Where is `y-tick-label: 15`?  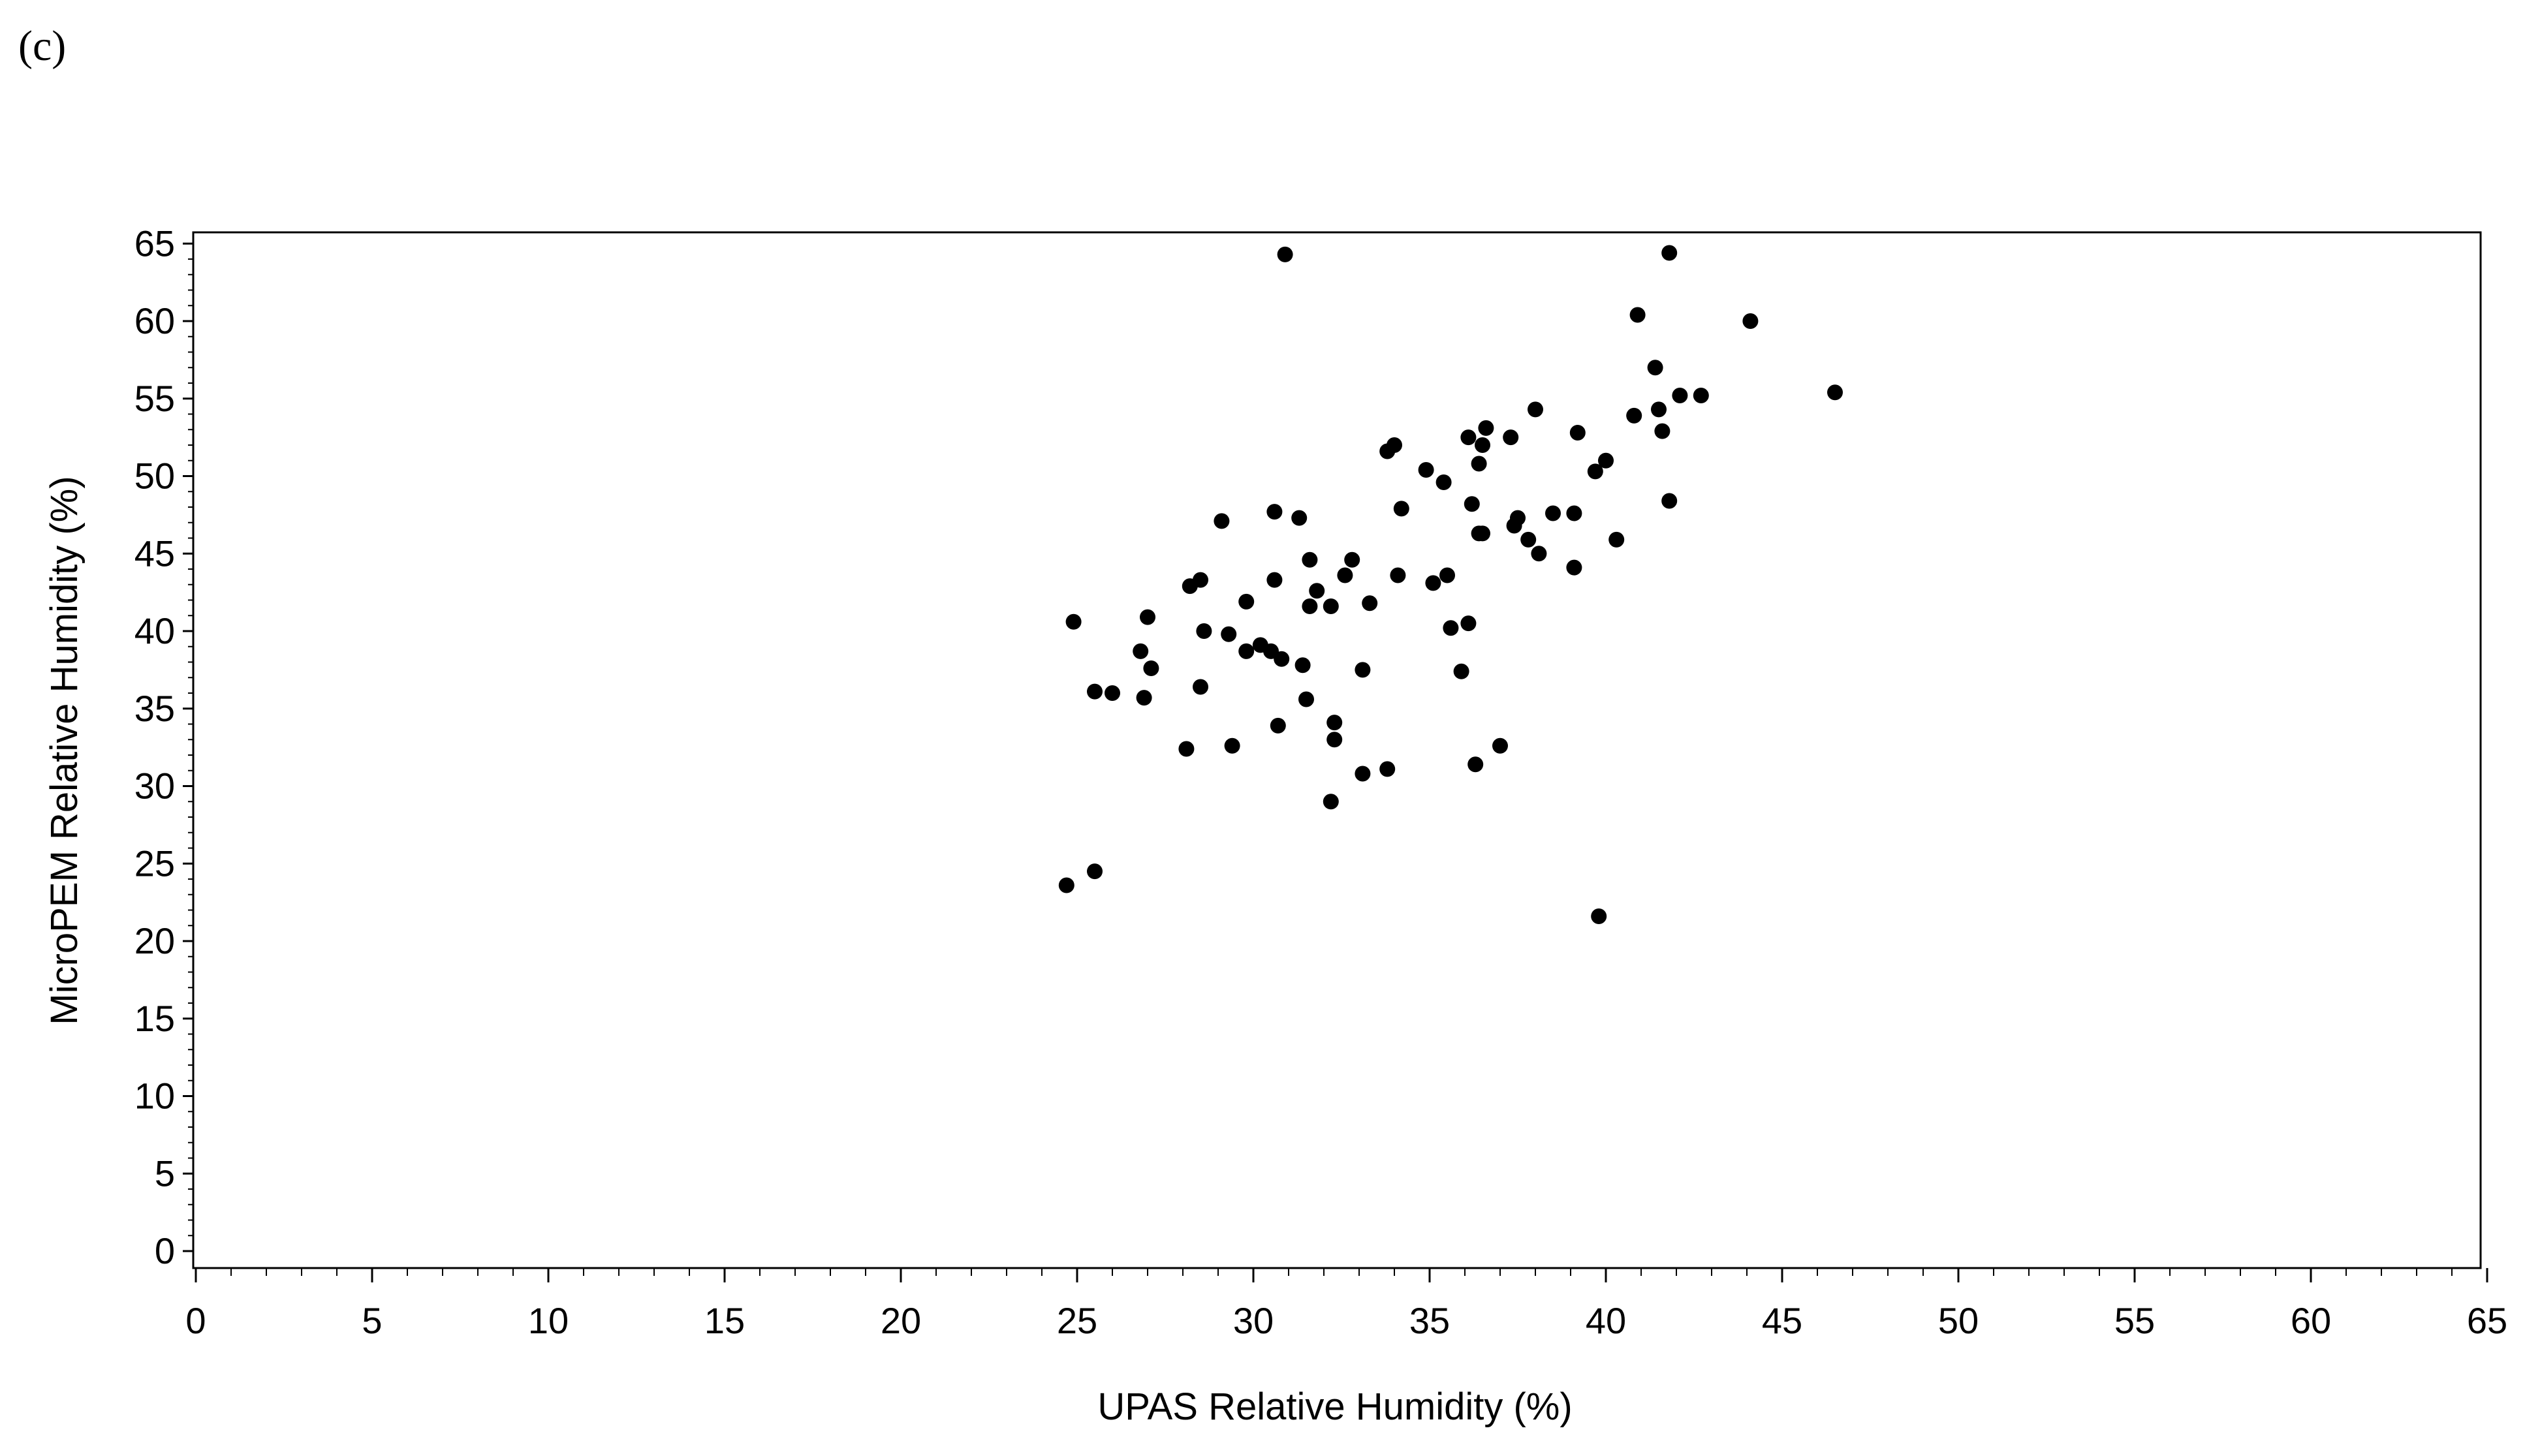
y-tick-label: 15 is located at coordinates (154, 1019).